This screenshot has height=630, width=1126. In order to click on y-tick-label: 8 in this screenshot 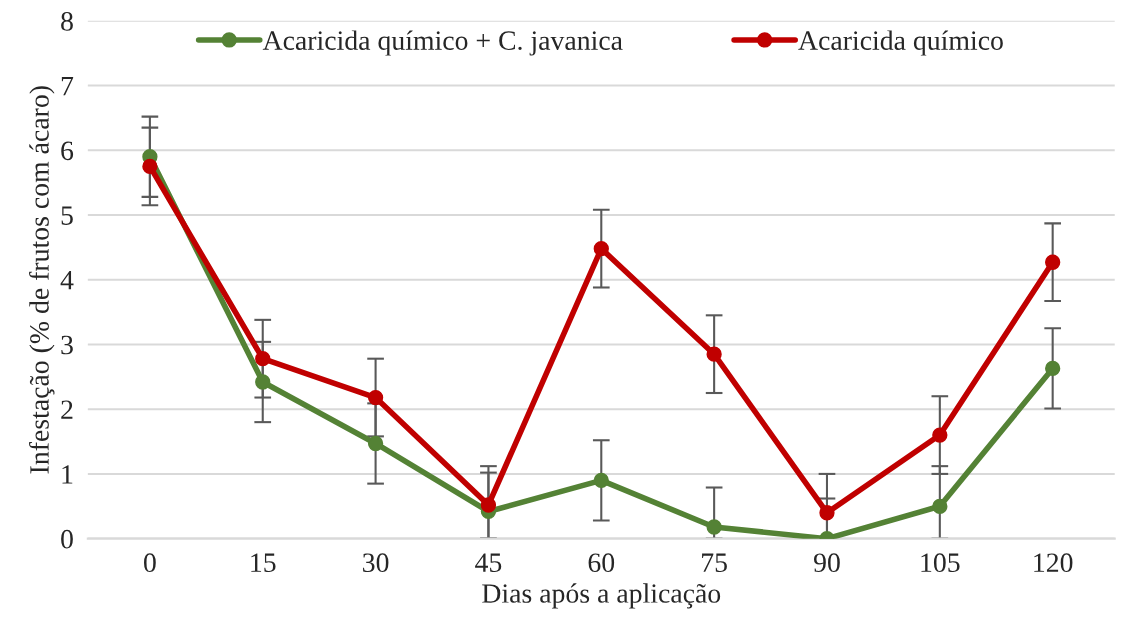, I will do `click(67, 21)`.